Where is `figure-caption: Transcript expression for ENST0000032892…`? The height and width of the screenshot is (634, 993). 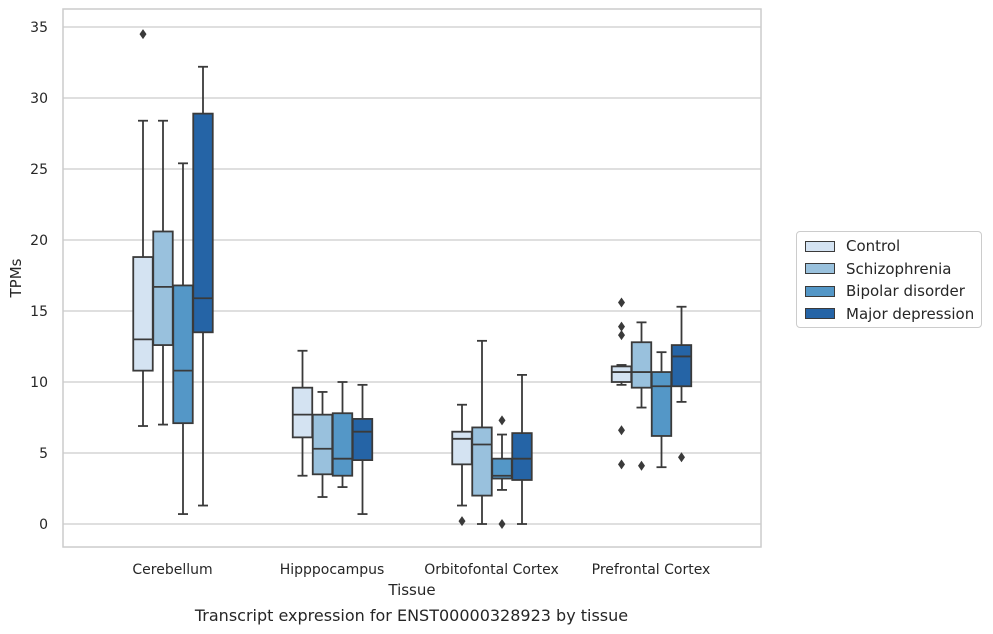 figure-caption: Transcript expression for ENST0000032892… is located at coordinates (411, 615).